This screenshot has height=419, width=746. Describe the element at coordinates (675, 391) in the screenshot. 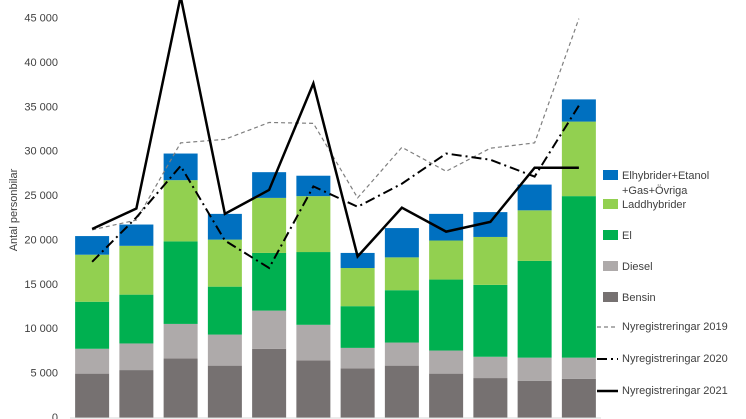

I see `legend-label: Nyregistreringar 2021` at that location.